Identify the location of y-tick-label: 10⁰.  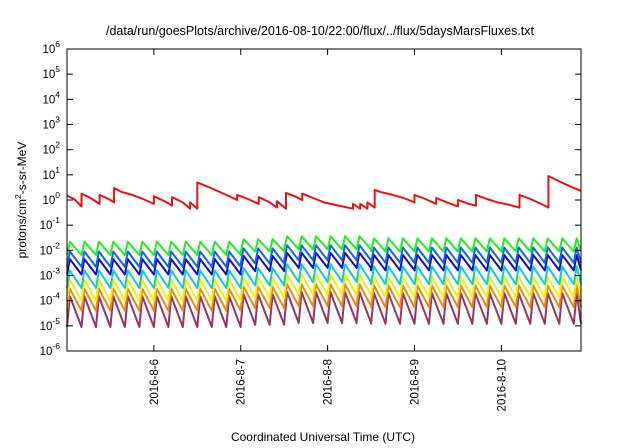
(51, 198).